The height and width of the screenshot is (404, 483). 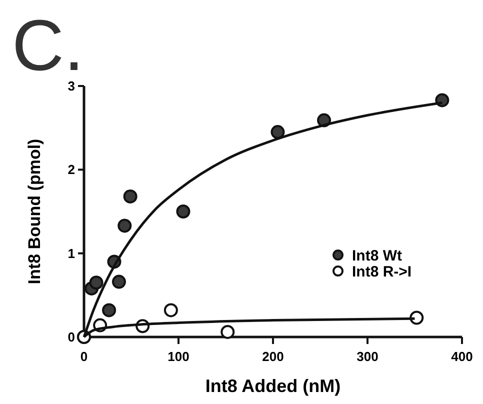 I want to click on x-tick-label: 300, so click(x=367, y=356).